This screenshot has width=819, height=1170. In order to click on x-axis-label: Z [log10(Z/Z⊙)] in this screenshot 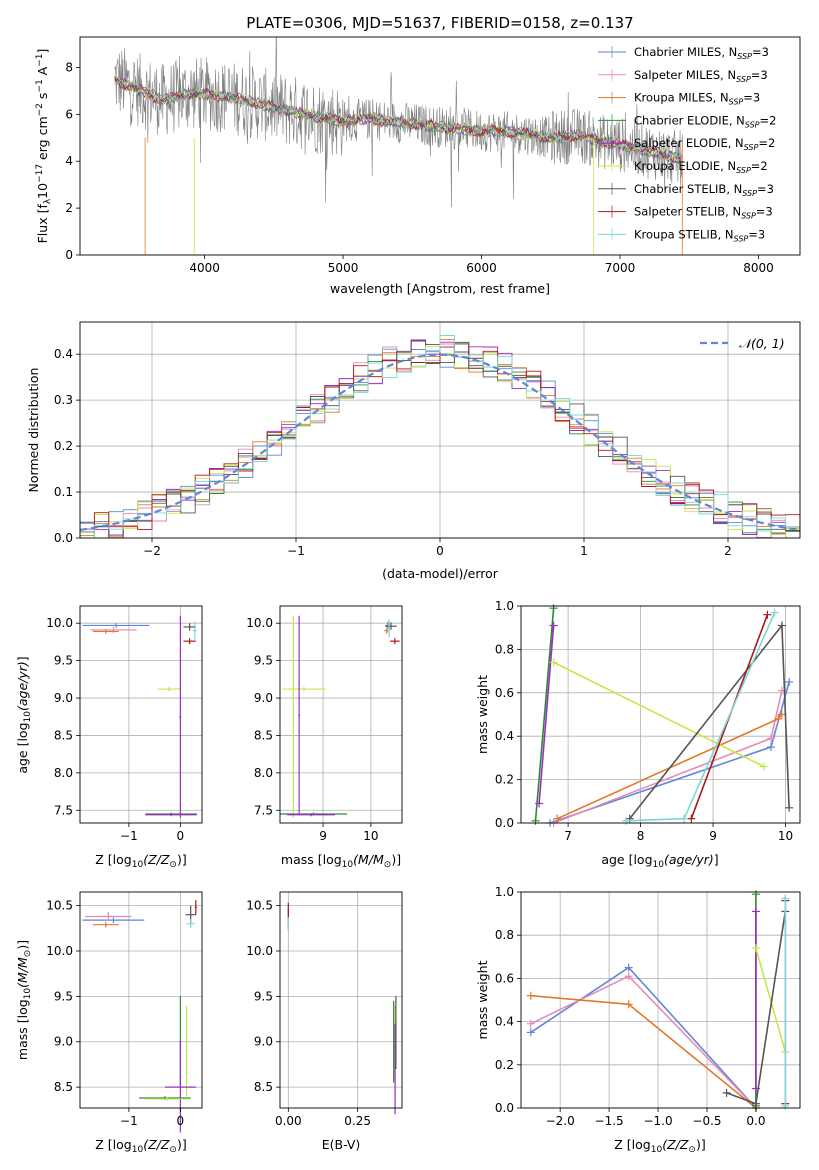, I will do `click(140, 861)`.